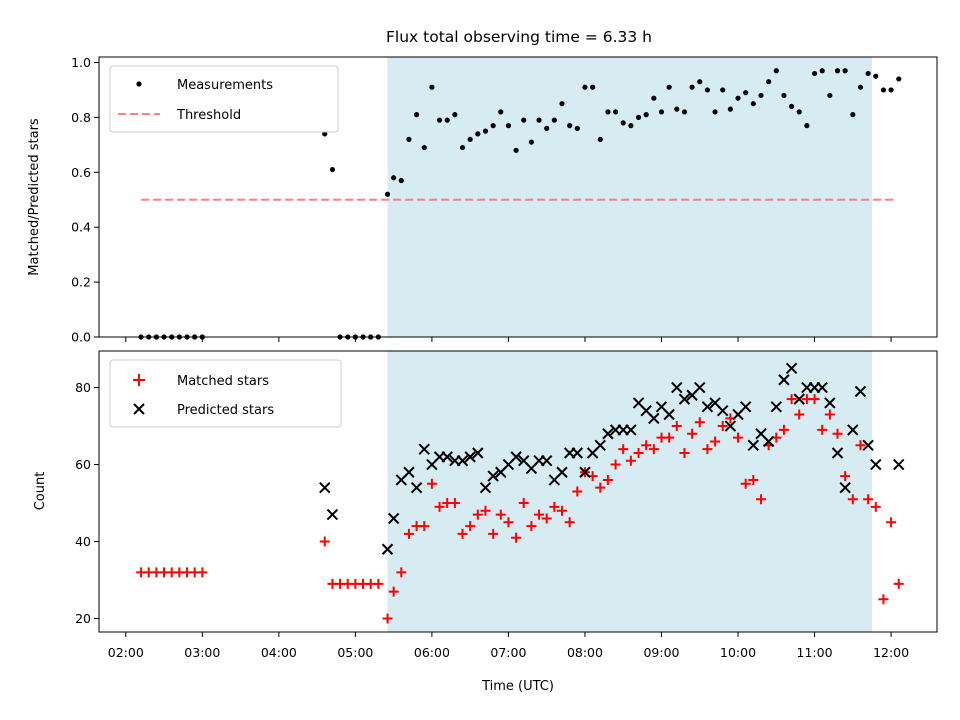 Image resolution: width=960 pixels, height=720 pixels. I want to click on legend-matched-label: Matched stars, so click(223, 381).